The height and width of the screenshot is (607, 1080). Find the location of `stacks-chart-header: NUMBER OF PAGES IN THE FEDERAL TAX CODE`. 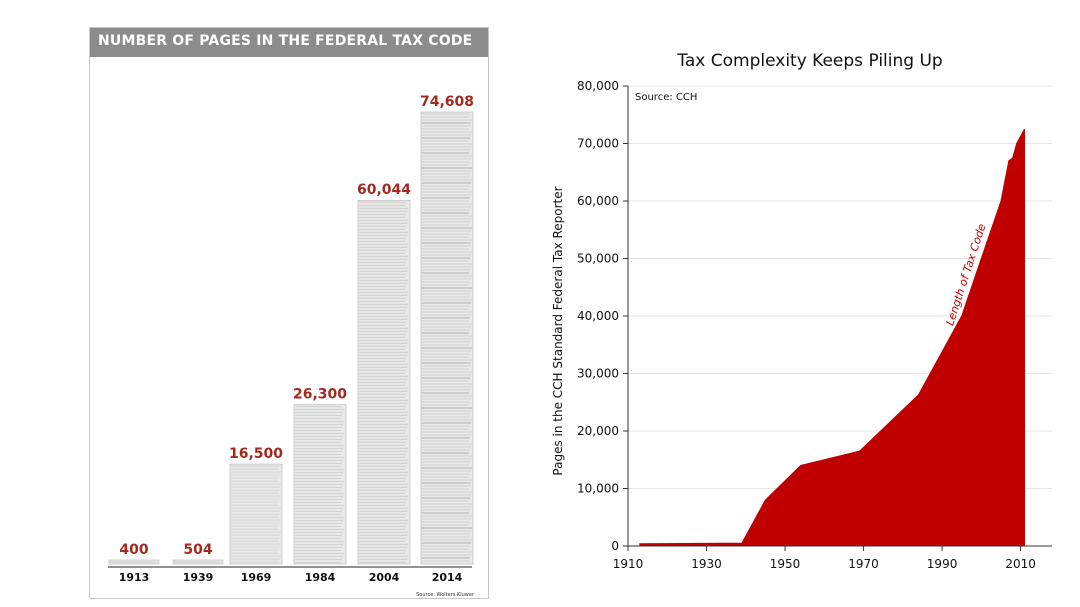

stacks-chart-header: NUMBER OF PAGES IN THE FEDERAL TAX CODE is located at coordinates (289, 42).